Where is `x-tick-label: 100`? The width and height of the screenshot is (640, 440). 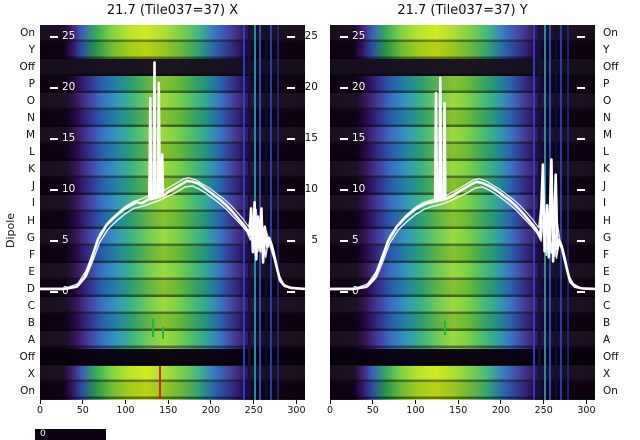 x-tick-label: 100 is located at coordinates (415, 410).